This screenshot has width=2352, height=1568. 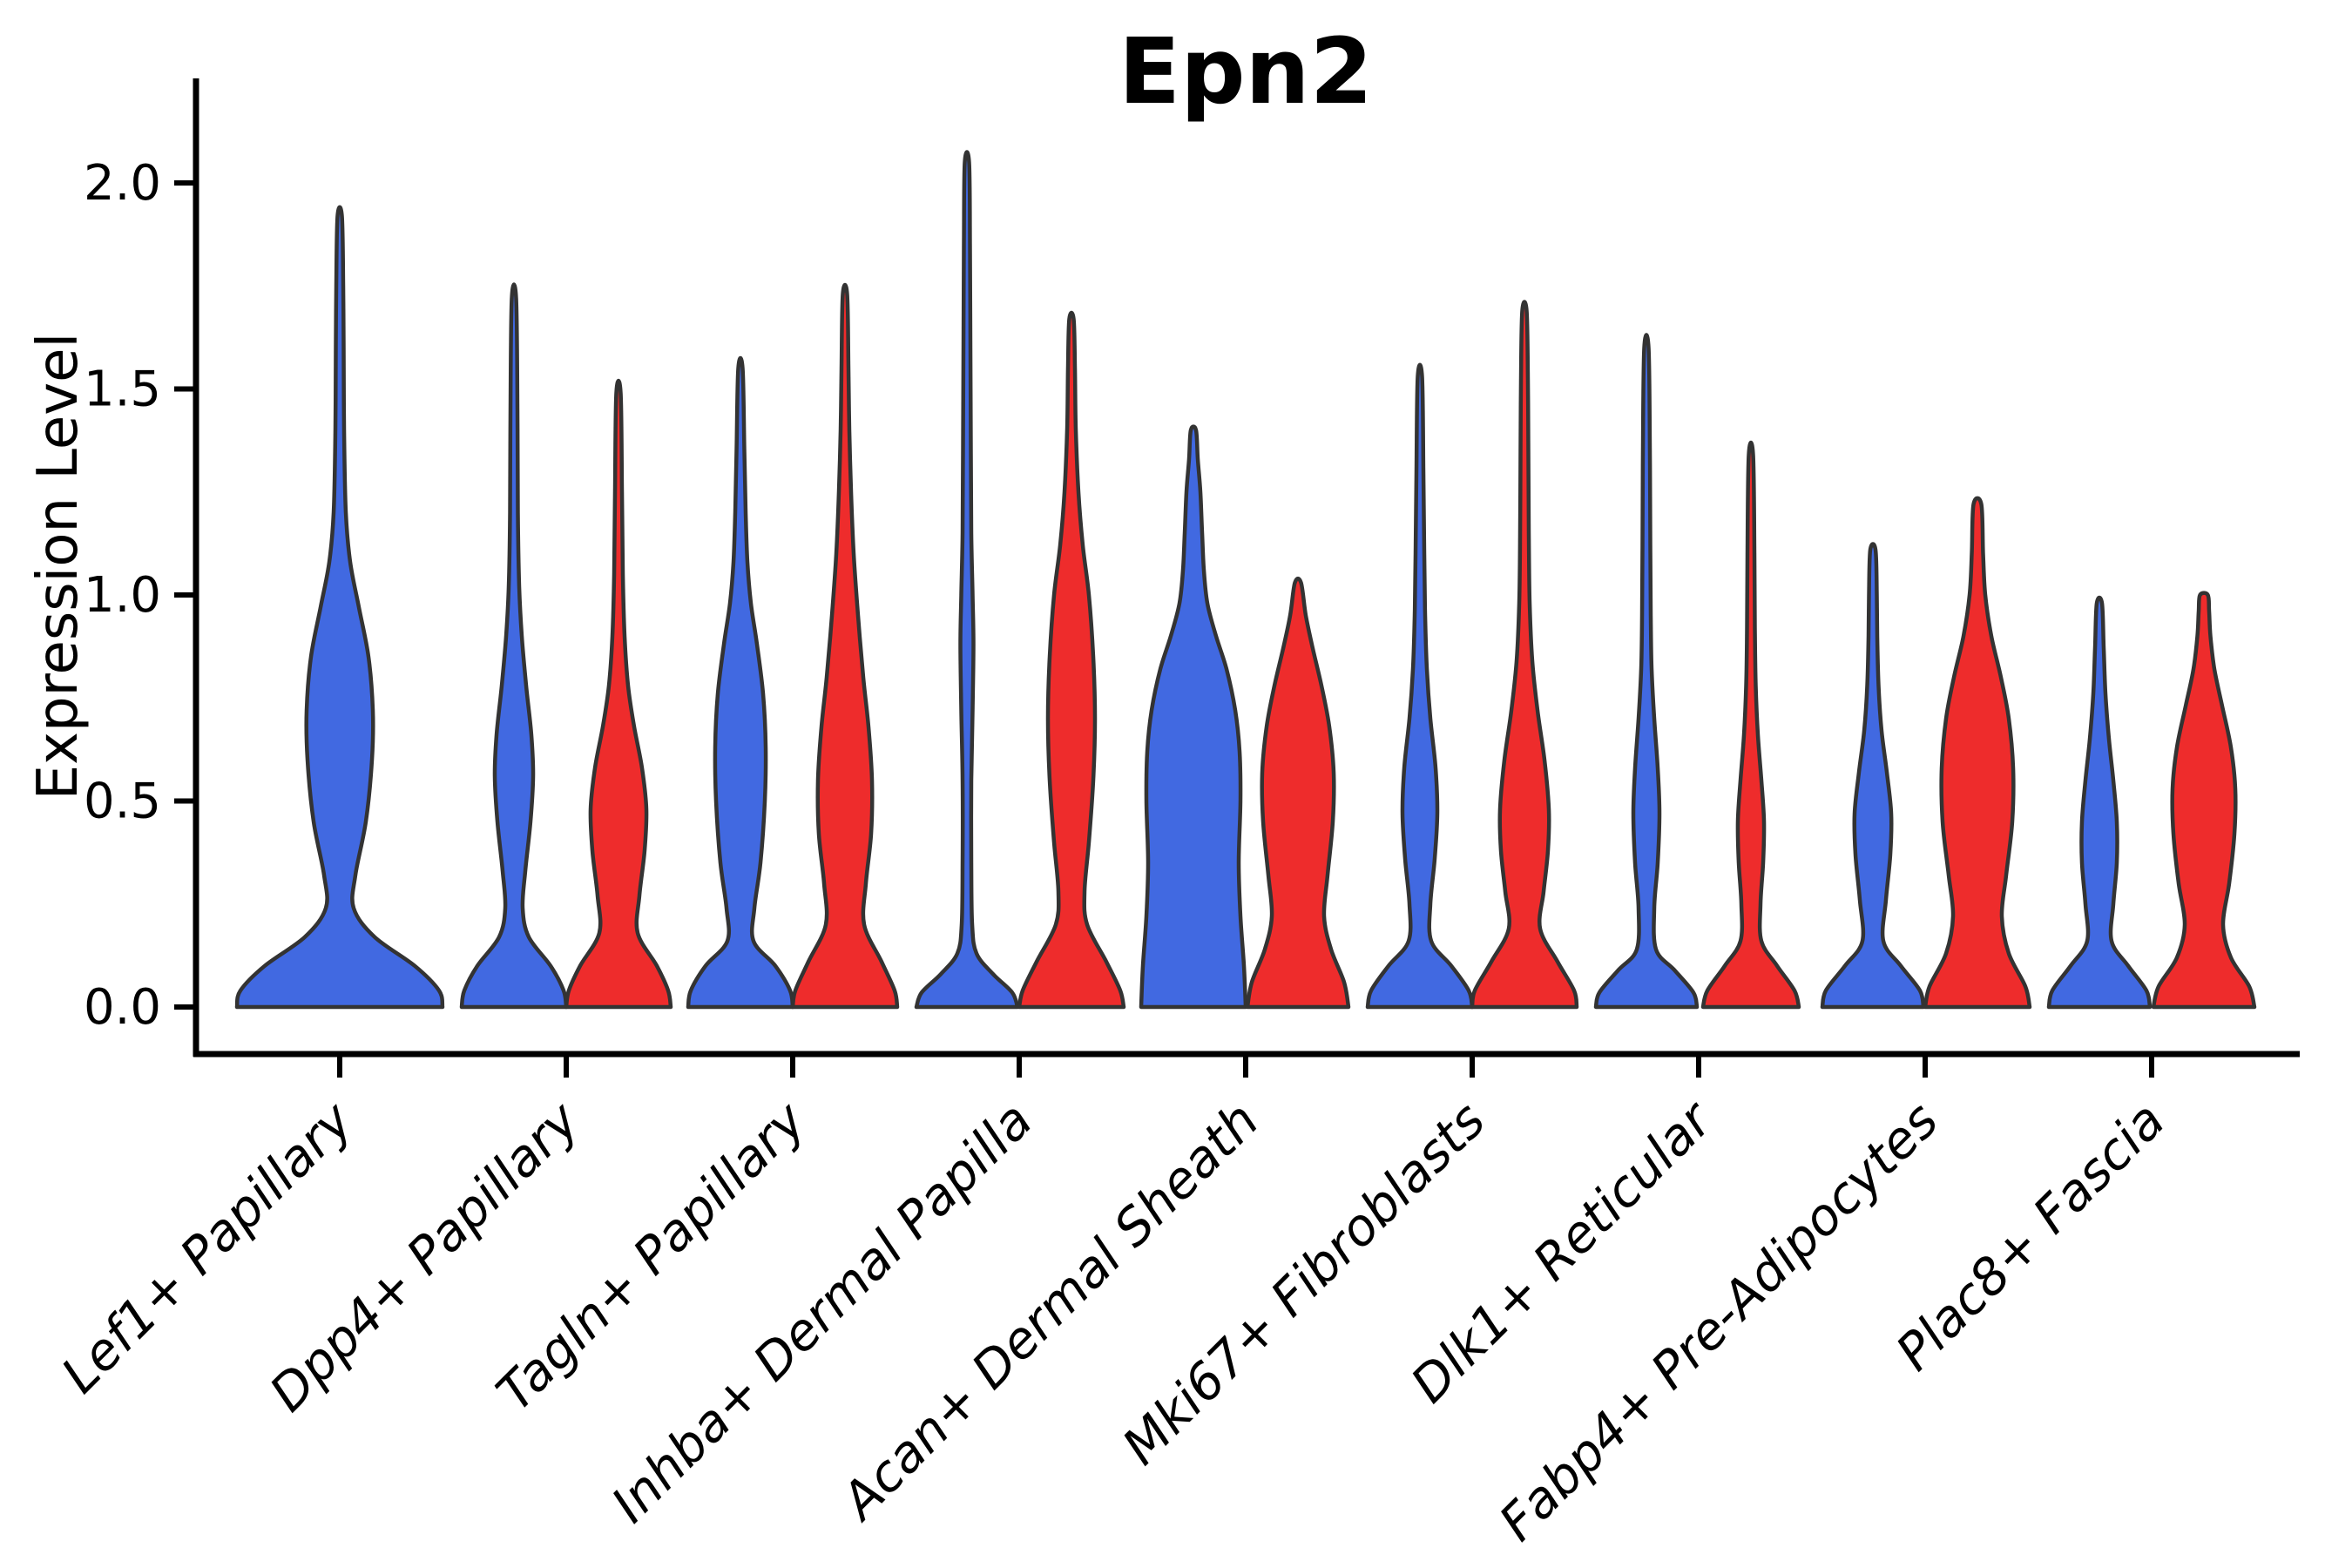 What do you see at coordinates (618, 694) in the screenshot?
I see `violin-dpp4-papillary-red` at bounding box center [618, 694].